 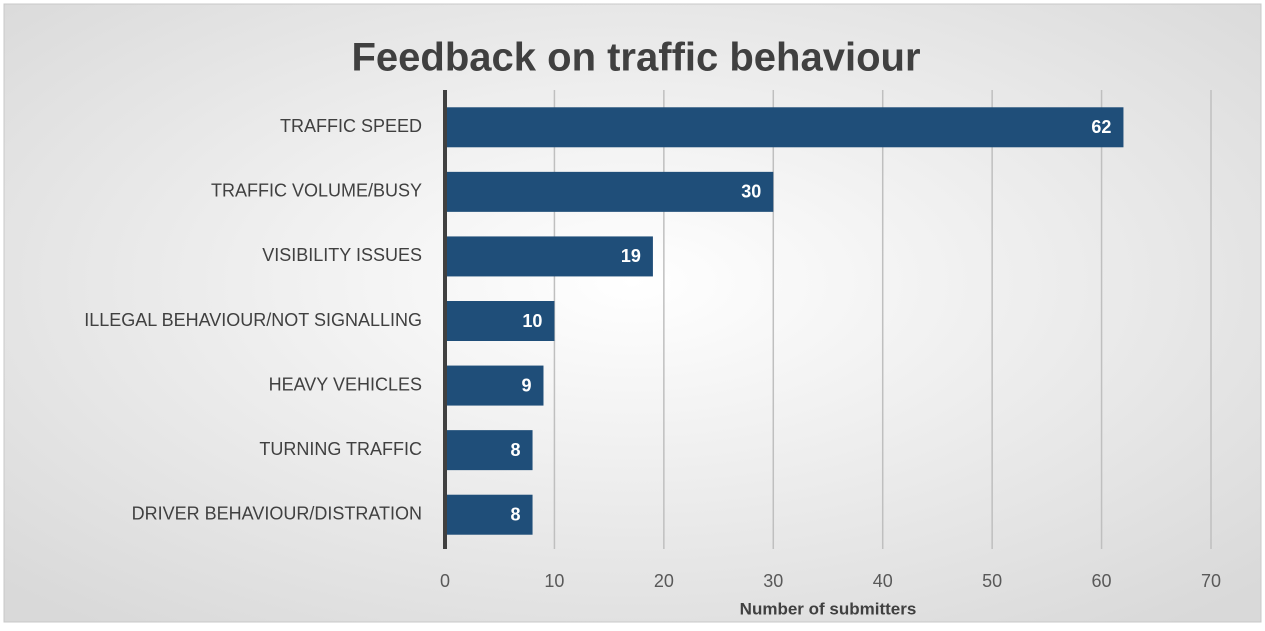 What do you see at coordinates (883, 581) in the screenshot?
I see `x-tick-label: 40` at bounding box center [883, 581].